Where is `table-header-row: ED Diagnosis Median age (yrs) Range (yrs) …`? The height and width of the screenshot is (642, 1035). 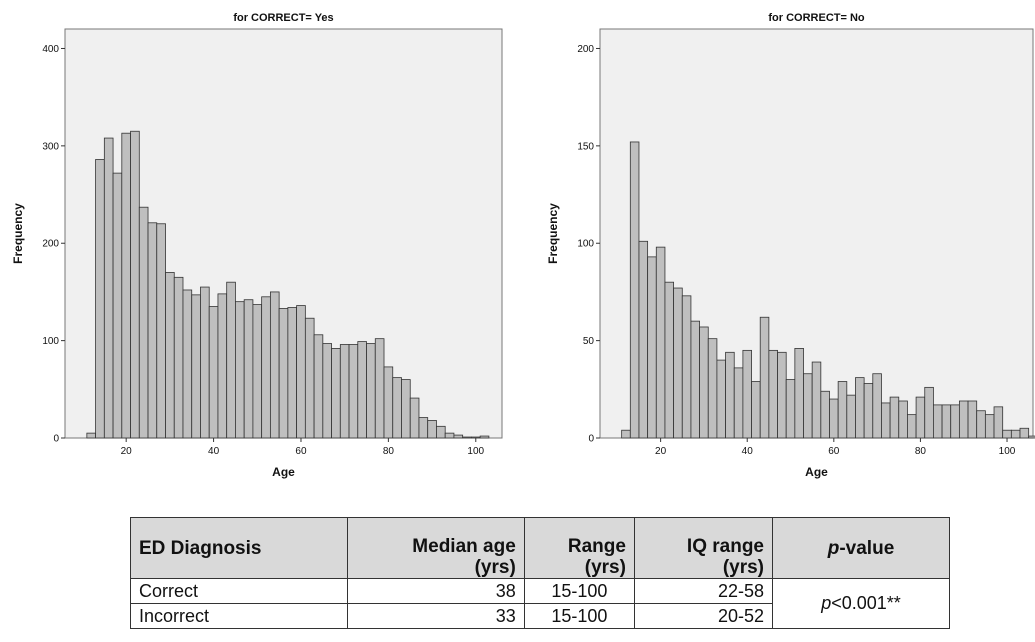 table-header-row: ED Diagnosis Median age (yrs) Range (yrs) … is located at coordinates (540, 548).